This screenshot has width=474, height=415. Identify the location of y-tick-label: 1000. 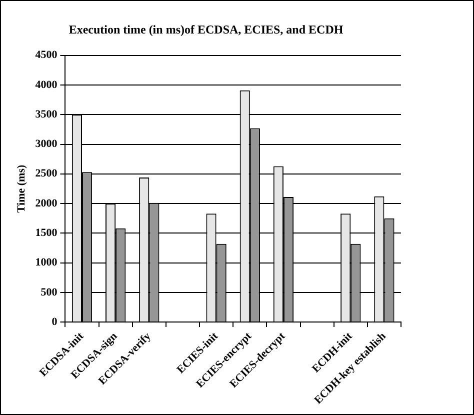
(46, 262).